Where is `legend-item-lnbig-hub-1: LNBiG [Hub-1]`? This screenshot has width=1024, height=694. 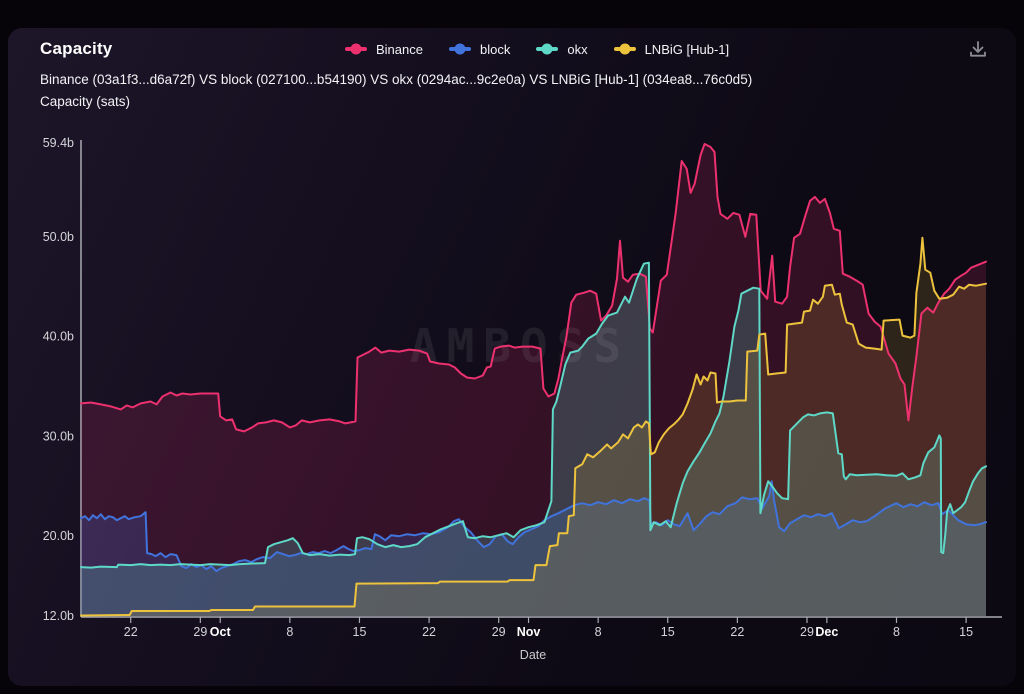 legend-item-lnbig-hub-1: LNBiG [Hub-1] is located at coordinates (671, 49).